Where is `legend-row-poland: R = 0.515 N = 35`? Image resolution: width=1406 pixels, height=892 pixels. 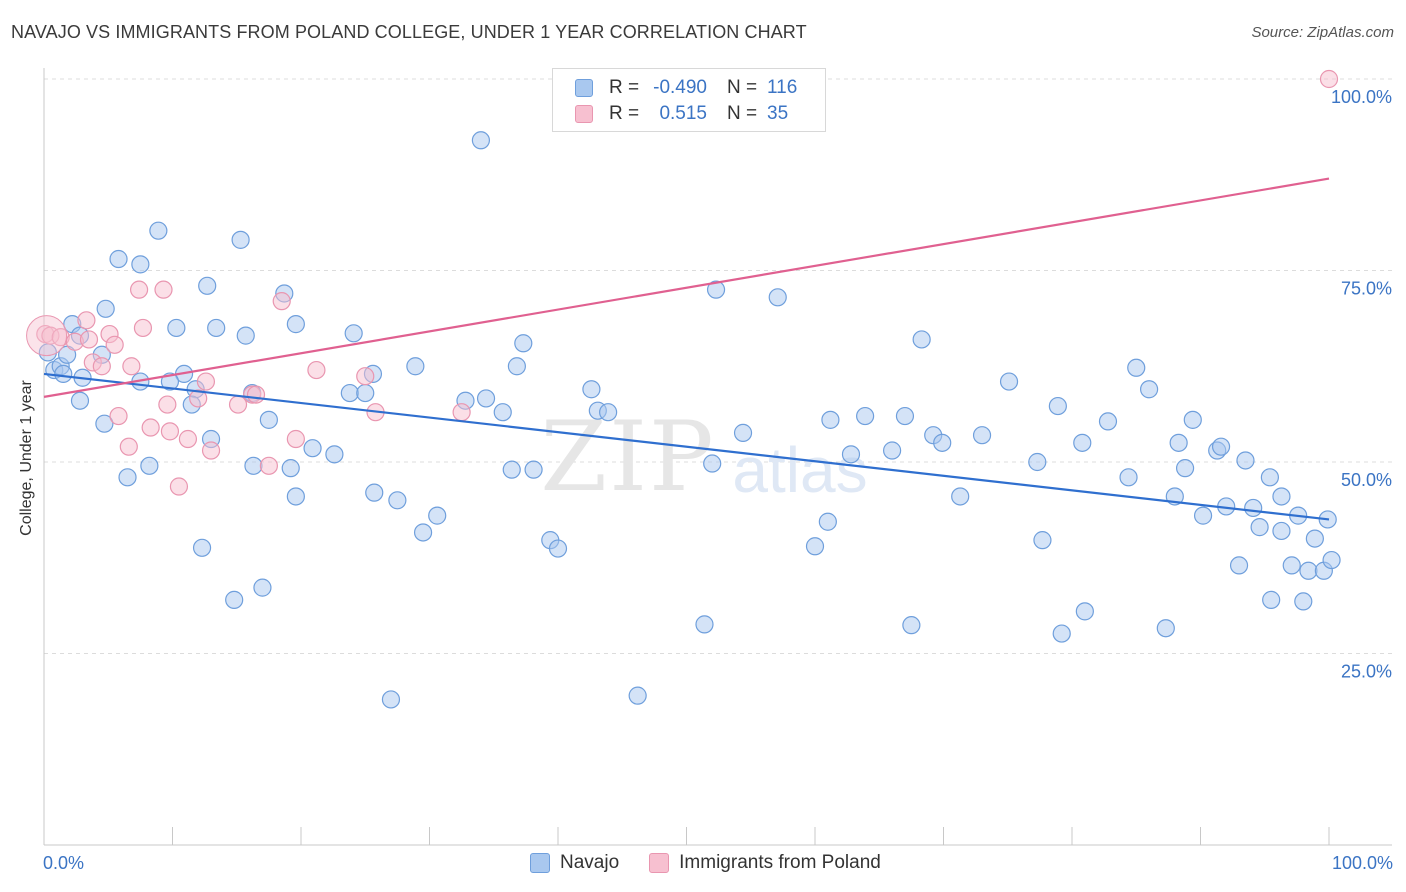 legend-row-poland: R = 0.515 N = 35 is located at coordinates (681, 114).